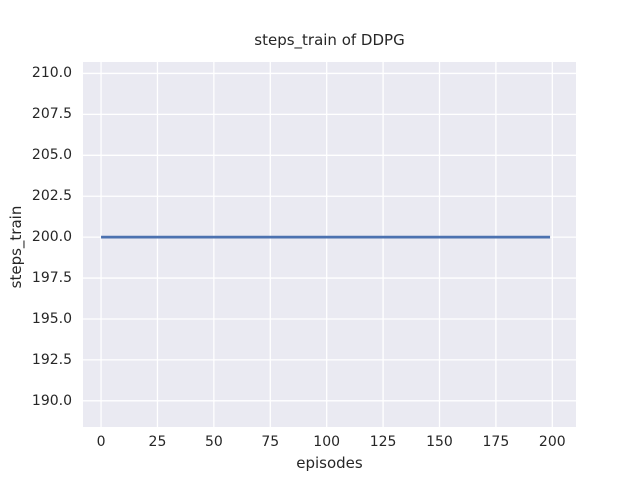 Image resolution: width=640 pixels, height=480 pixels. I want to click on y-tick-label: 205.0, so click(51, 155).